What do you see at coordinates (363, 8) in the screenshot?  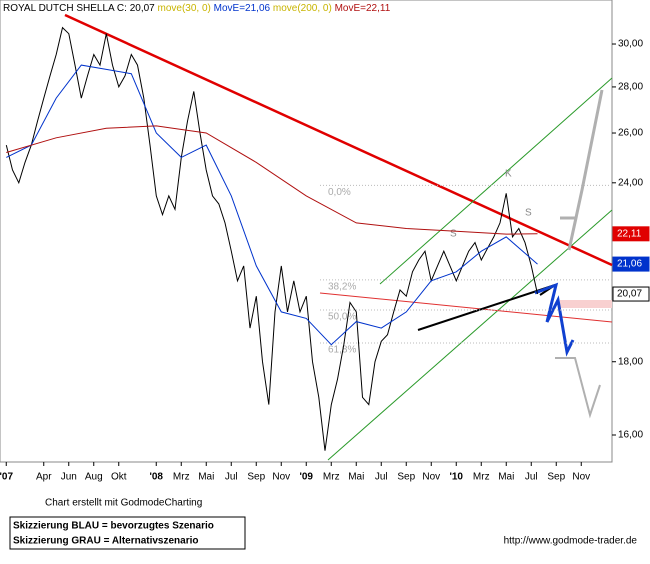 I see `legend-value: MovE=22,11` at bounding box center [363, 8].